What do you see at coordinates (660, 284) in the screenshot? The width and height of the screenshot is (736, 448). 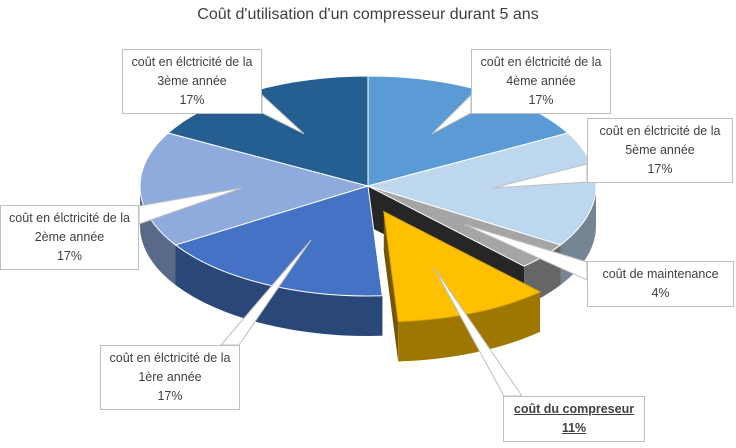 I see `callout-2: coût de maintenance 4%` at bounding box center [660, 284].